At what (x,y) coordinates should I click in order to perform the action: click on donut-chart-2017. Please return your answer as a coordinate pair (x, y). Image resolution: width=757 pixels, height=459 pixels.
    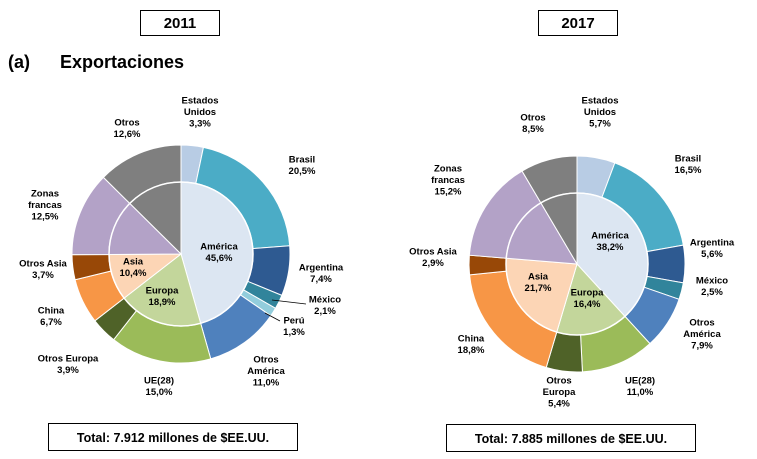
    Looking at the image, I should click on (577, 264).